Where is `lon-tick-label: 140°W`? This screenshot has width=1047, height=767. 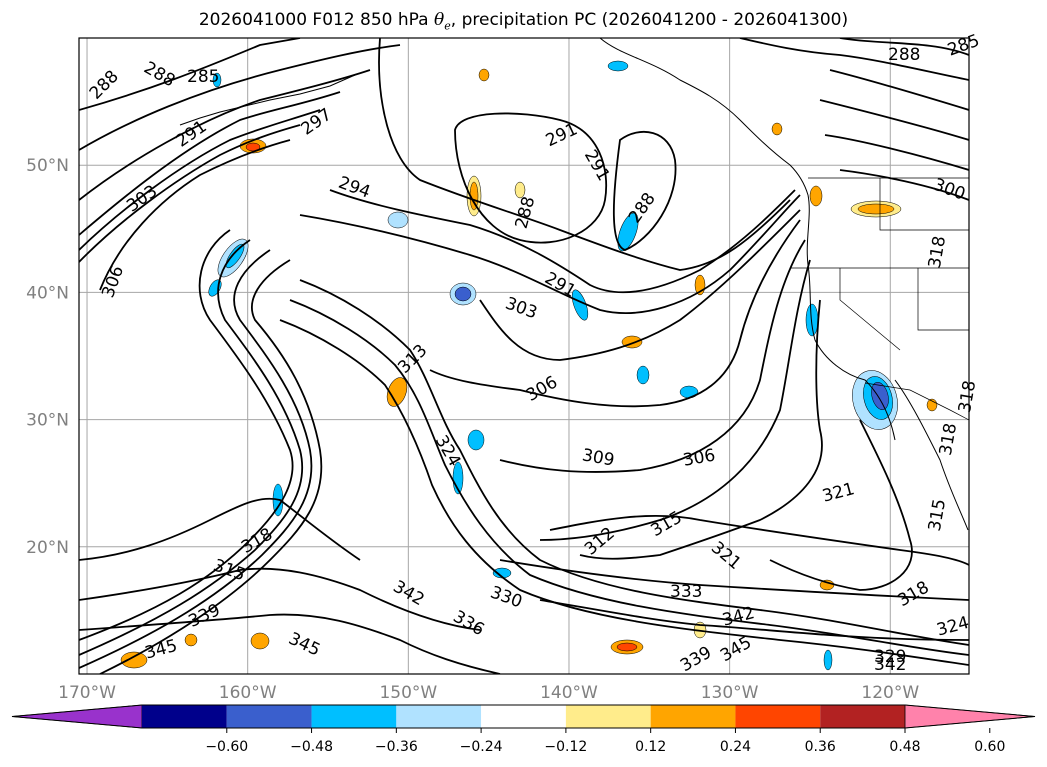
lon-tick-label: 140°W is located at coordinates (569, 693).